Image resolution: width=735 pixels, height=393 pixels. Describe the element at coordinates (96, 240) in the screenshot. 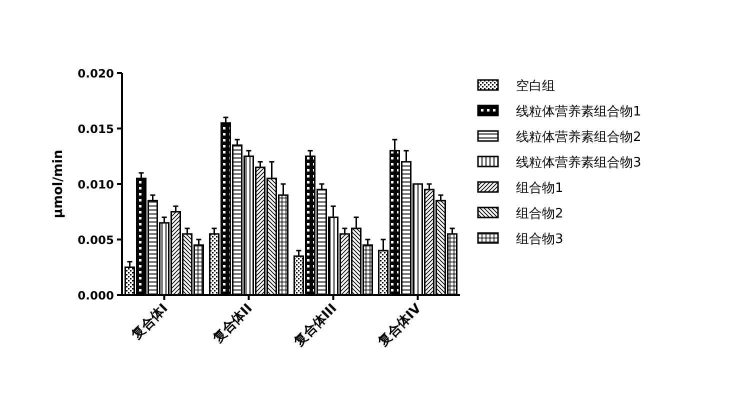

I see `y-tick-label: 0.005` at that location.